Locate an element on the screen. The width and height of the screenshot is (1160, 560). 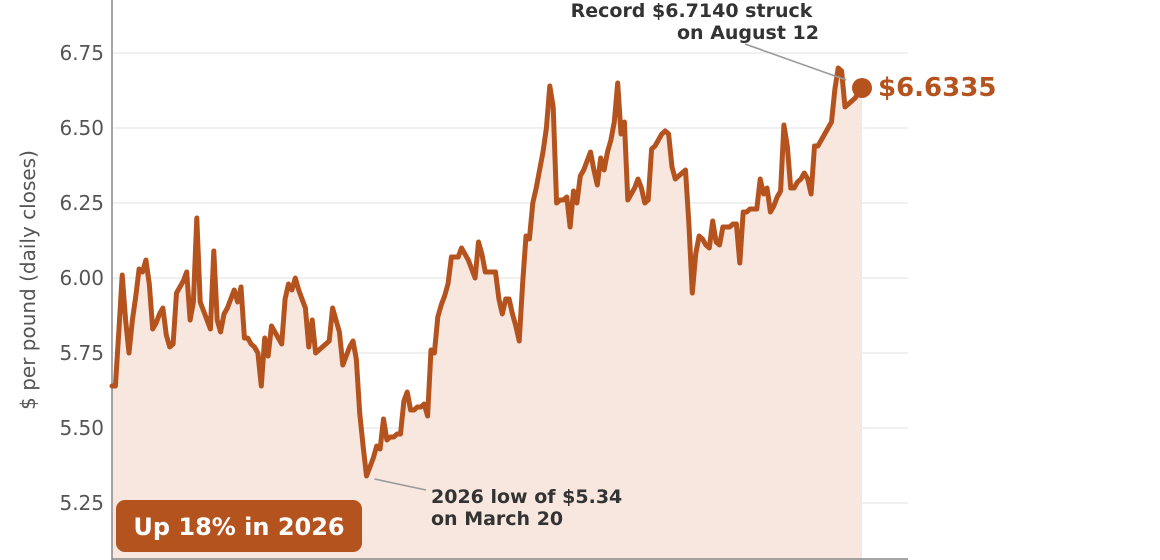
low-annotation-line2: on March 20 is located at coordinates (497, 519).